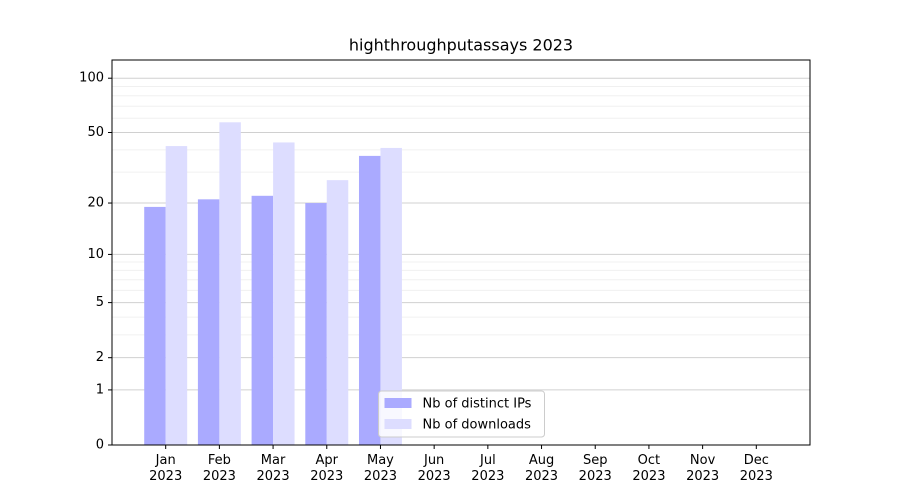 Image resolution: width=900 pixels, height=500 pixels. What do you see at coordinates (488, 468) in the screenshot?
I see `x-tick-label: Jul 2023` at bounding box center [488, 468].